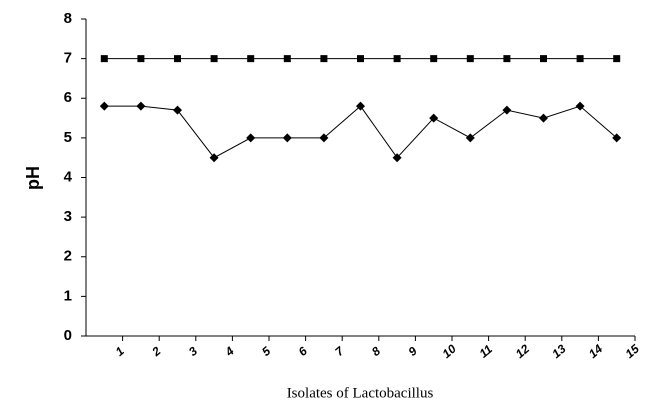 The image size is (645, 406). I want to click on y-tick-label: 2, so click(68, 256).